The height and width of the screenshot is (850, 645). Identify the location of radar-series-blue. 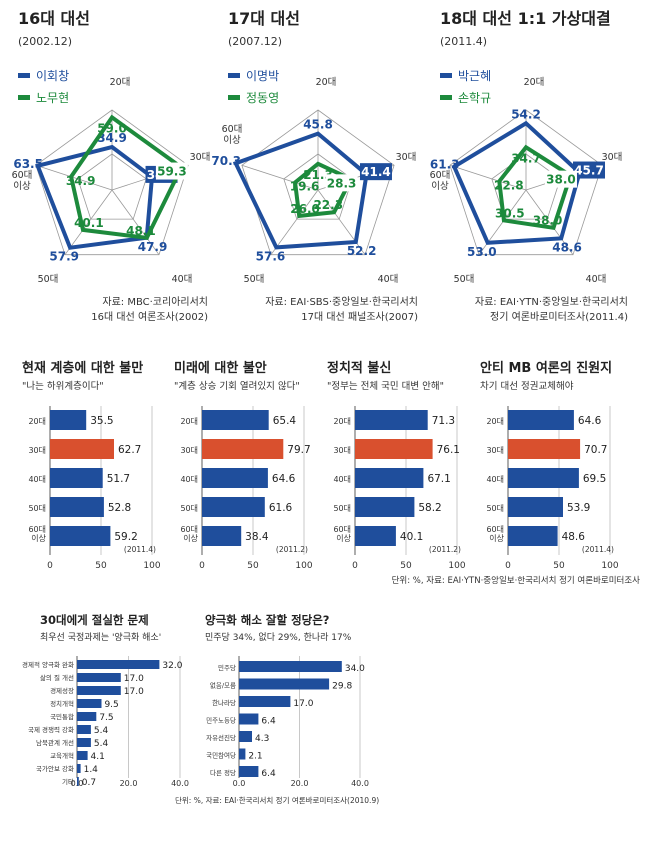
(516, 182).